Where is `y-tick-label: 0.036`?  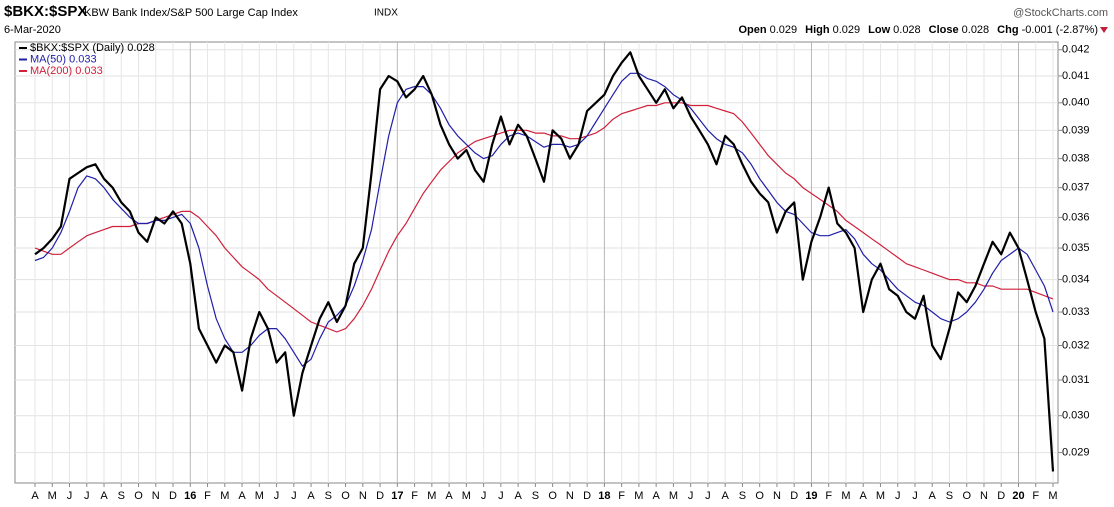 y-tick-label: 0.036 is located at coordinates (1076, 217).